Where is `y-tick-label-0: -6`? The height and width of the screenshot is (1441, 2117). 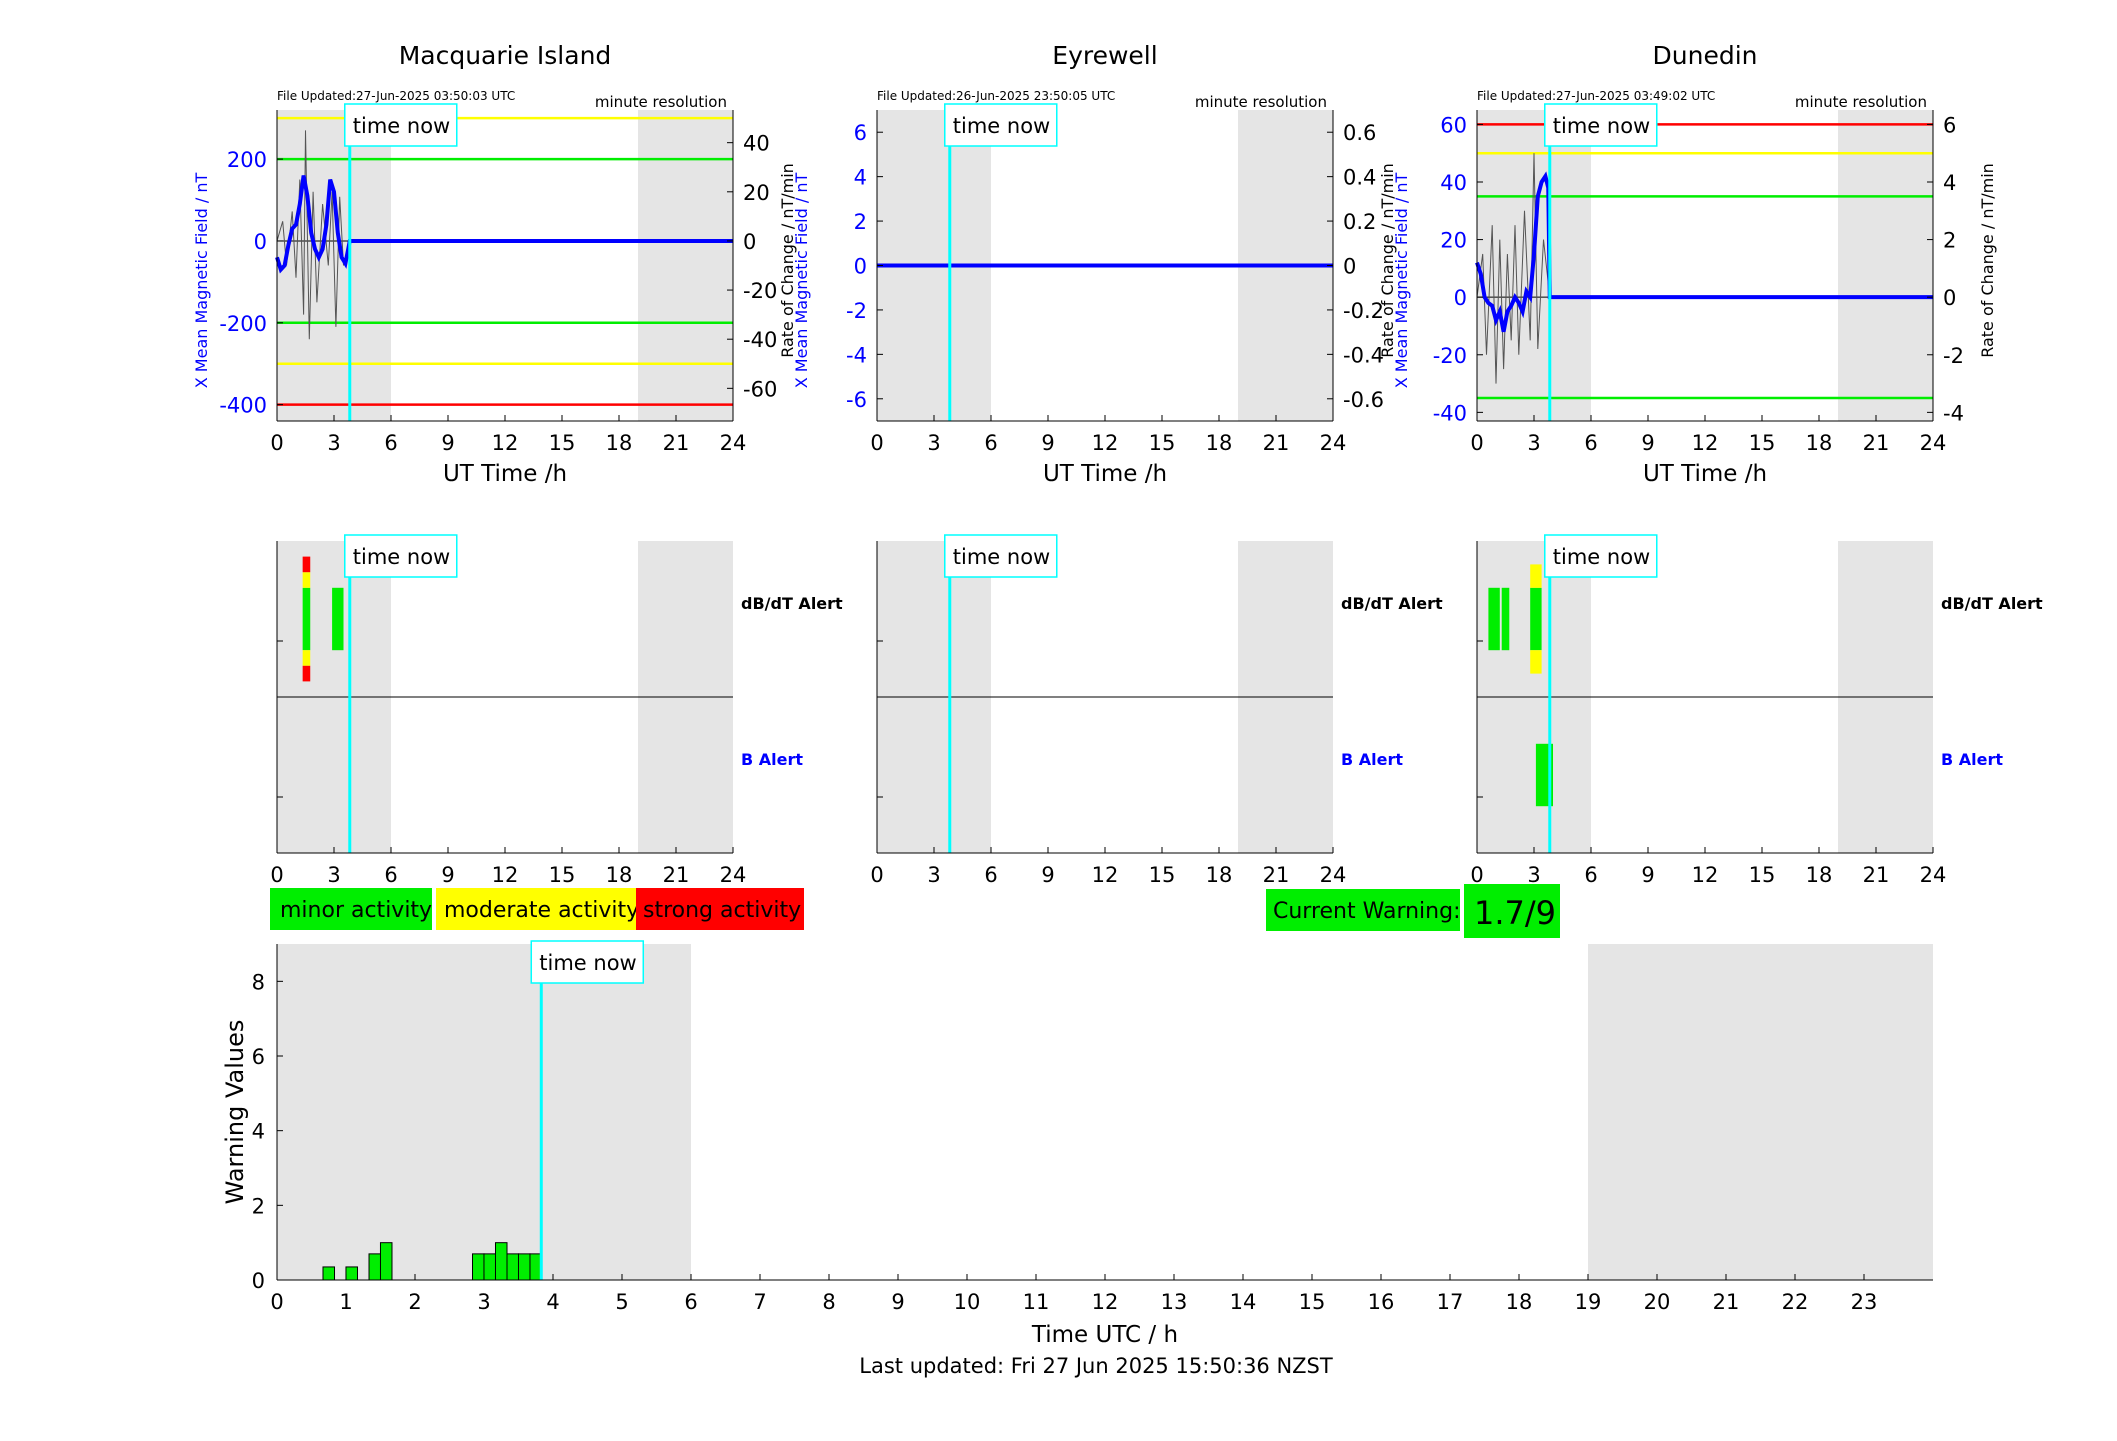
y-tick-label-0: -6 is located at coordinates (856, 400).